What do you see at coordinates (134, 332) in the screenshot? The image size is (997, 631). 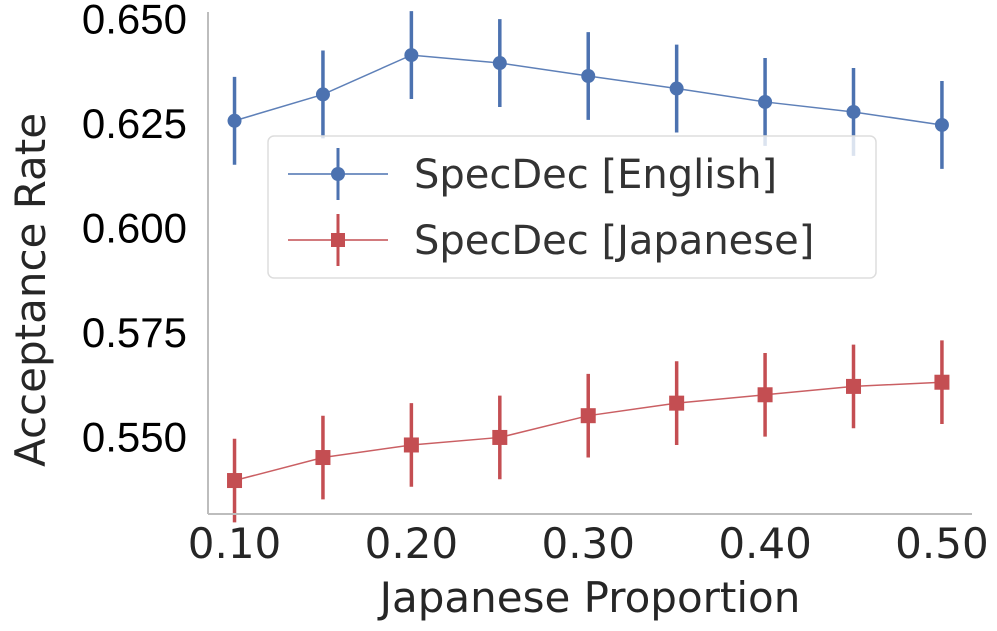 I see `y-tick-label: 0.575` at bounding box center [134, 332].